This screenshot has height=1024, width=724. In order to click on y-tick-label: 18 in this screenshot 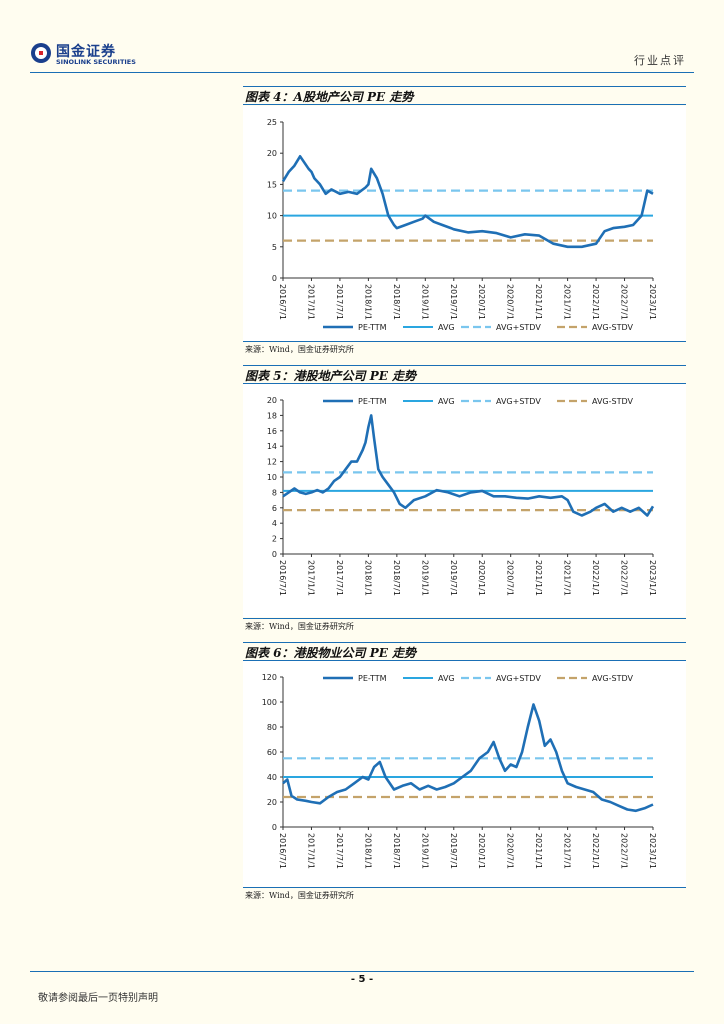, I will do `click(272, 415)`.